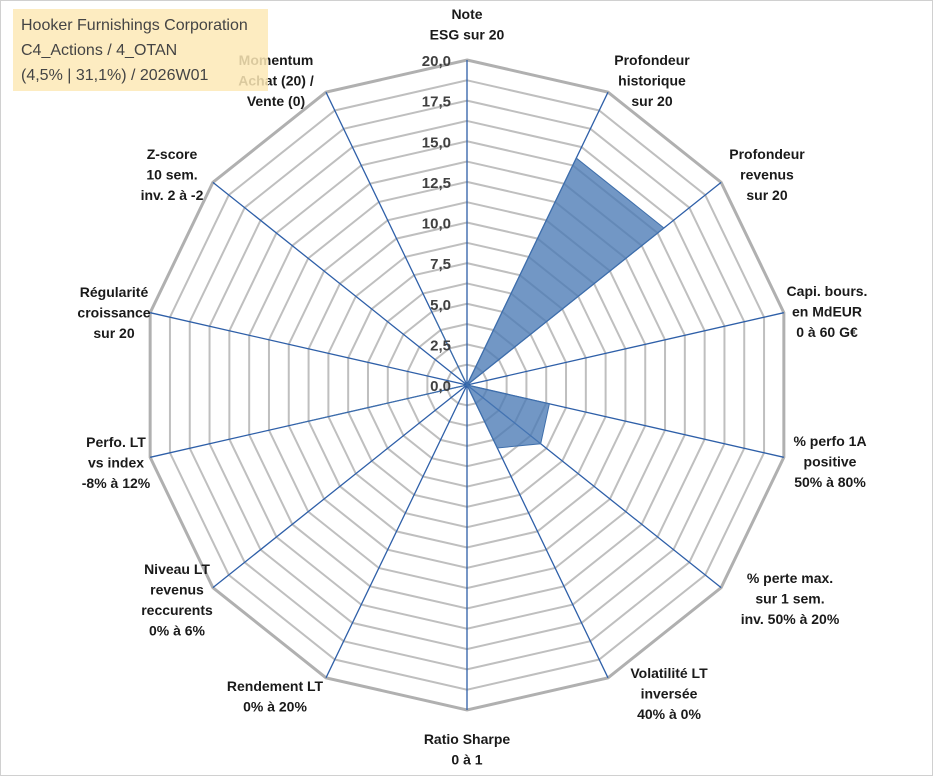 This screenshot has width=933, height=776. What do you see at coordinates (275, 707) in the screenshot?
I see `axis-label-line: 0% à 20%` at bounding box center [275, 707].